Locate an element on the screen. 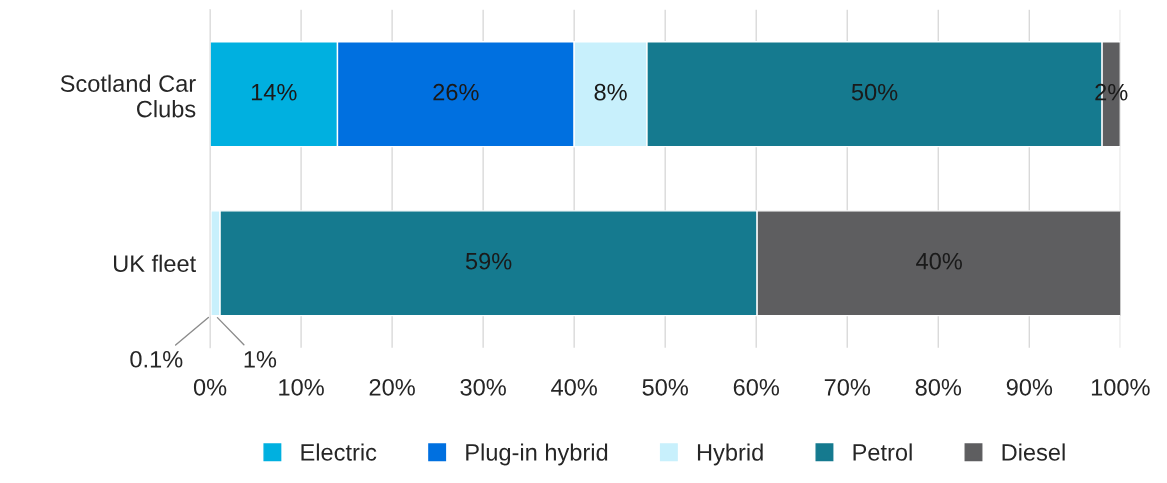 The width and height of the screenshot is (1167, 483). x-tick-label: 30% is located at coordinates (483, 387).